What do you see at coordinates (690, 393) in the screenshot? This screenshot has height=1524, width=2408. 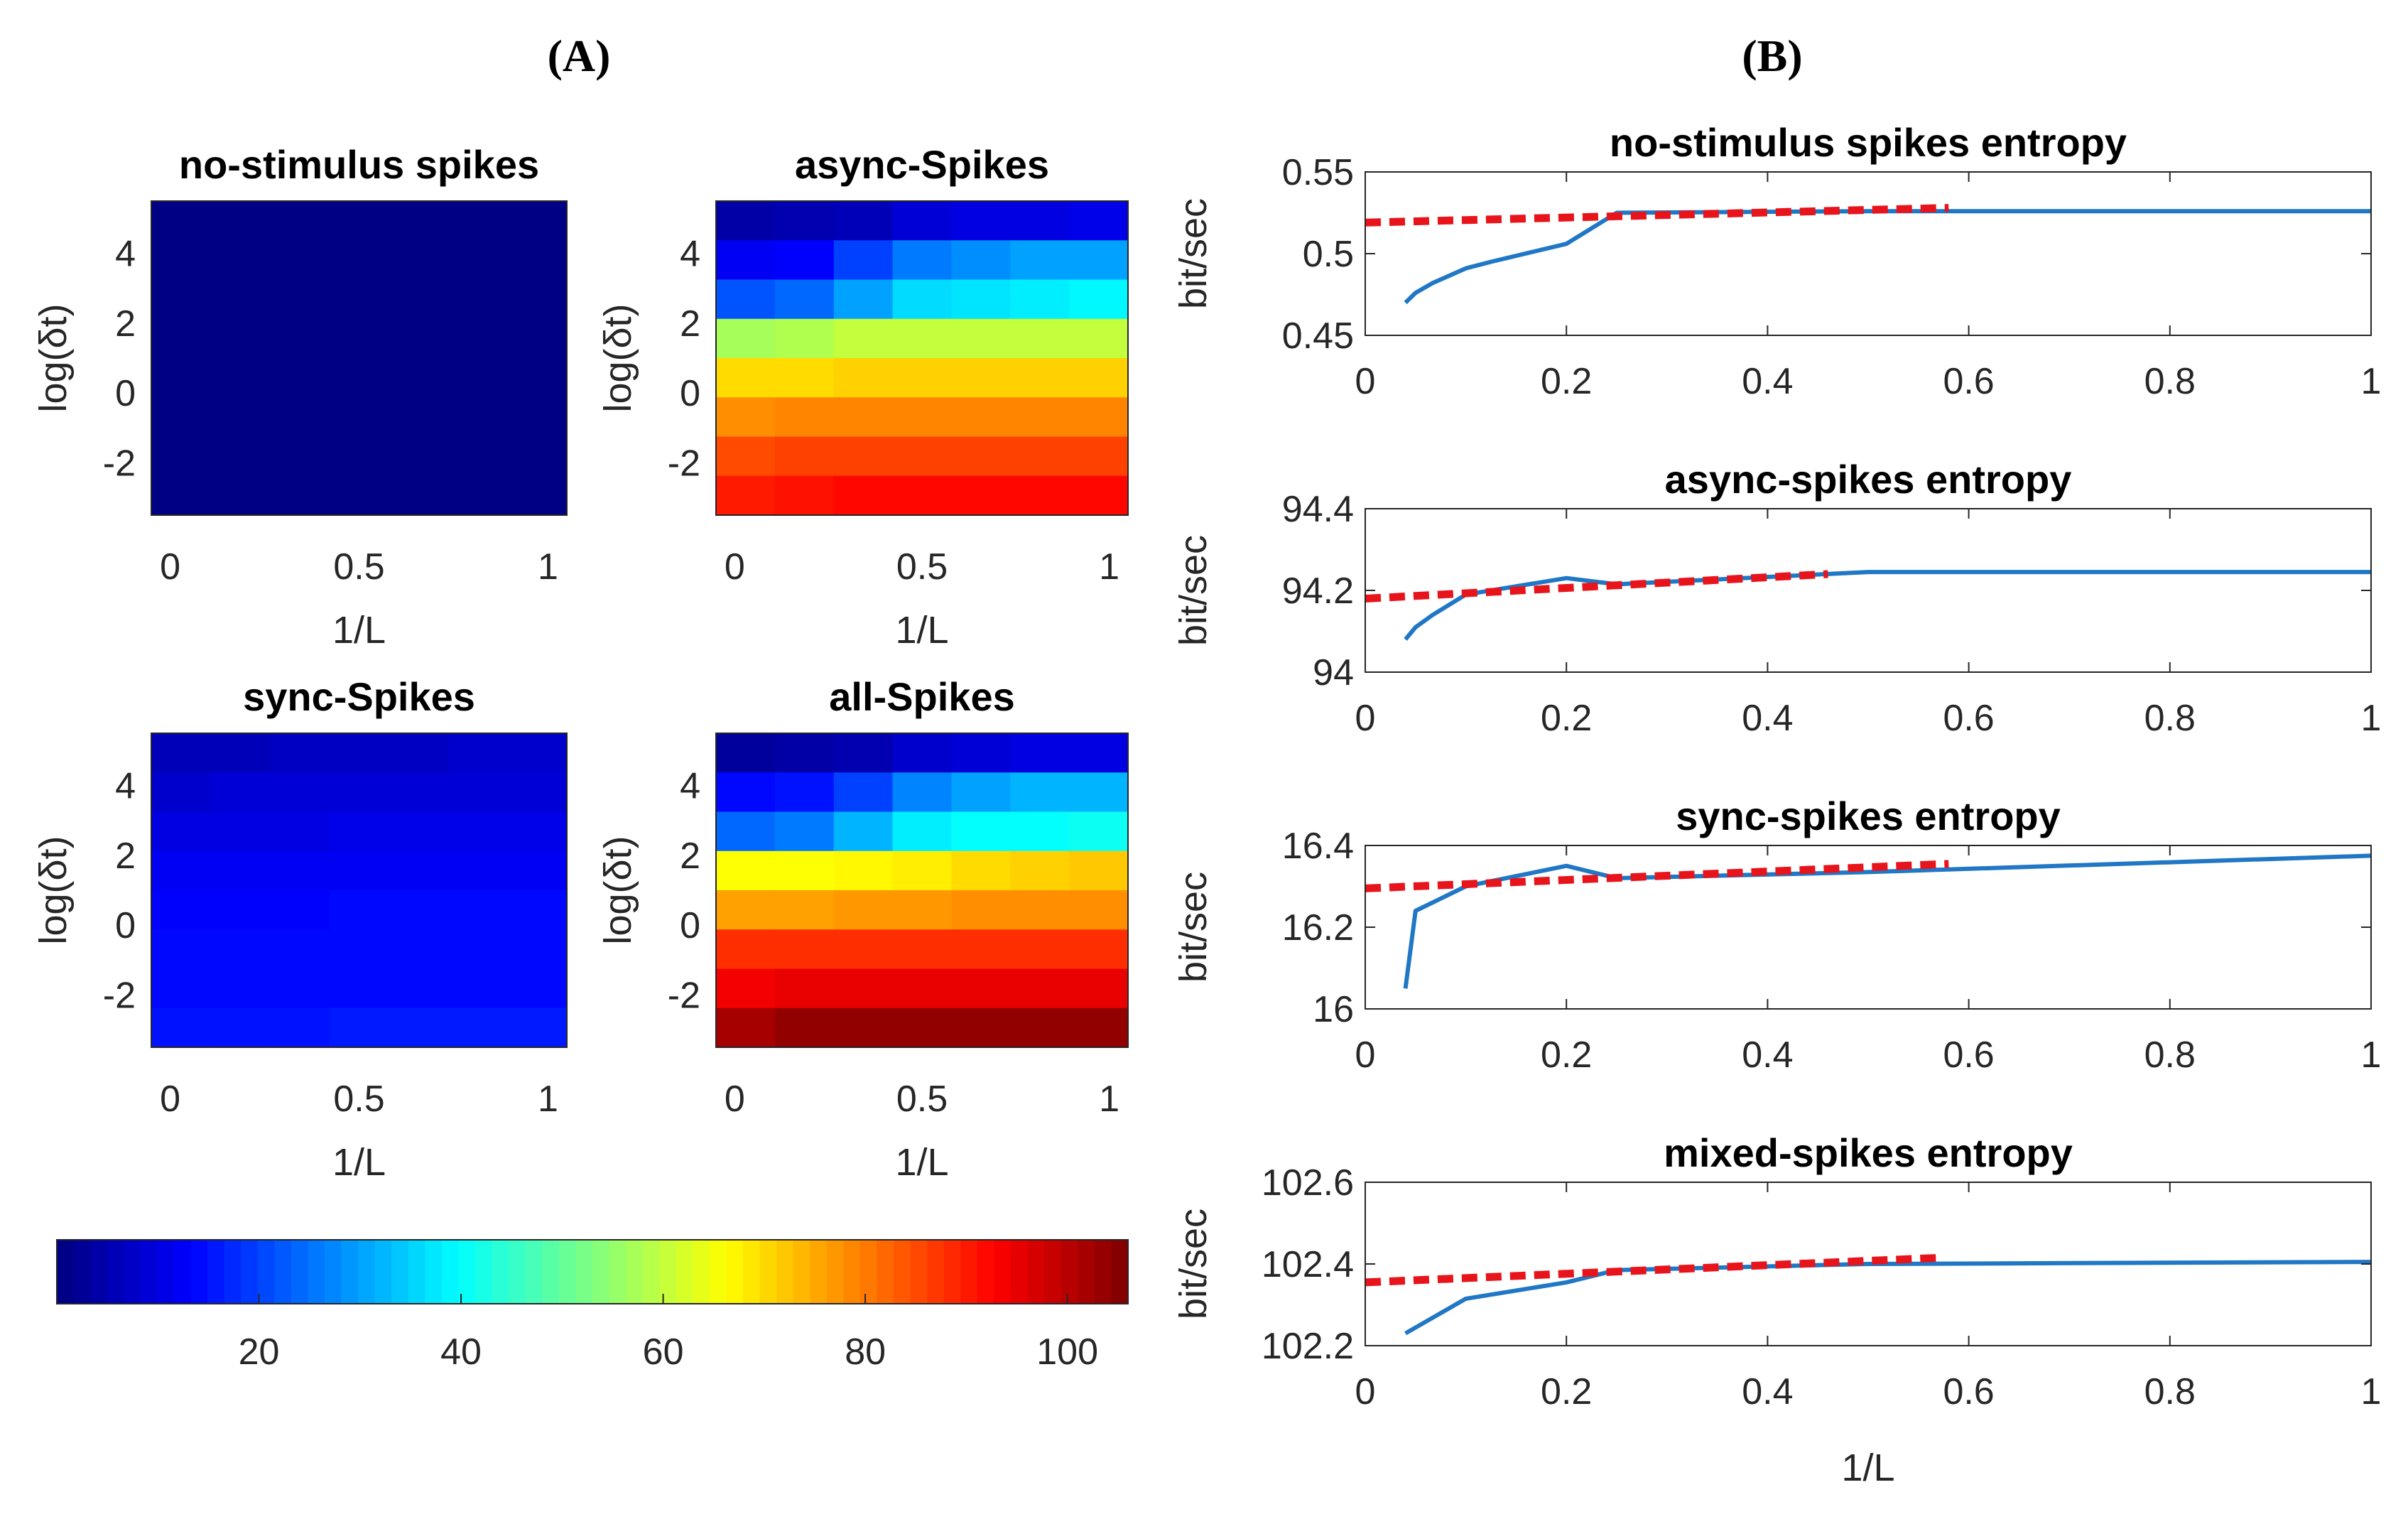 I see `heat-async-ytick-label: 0` at bounding box center [690, 393].